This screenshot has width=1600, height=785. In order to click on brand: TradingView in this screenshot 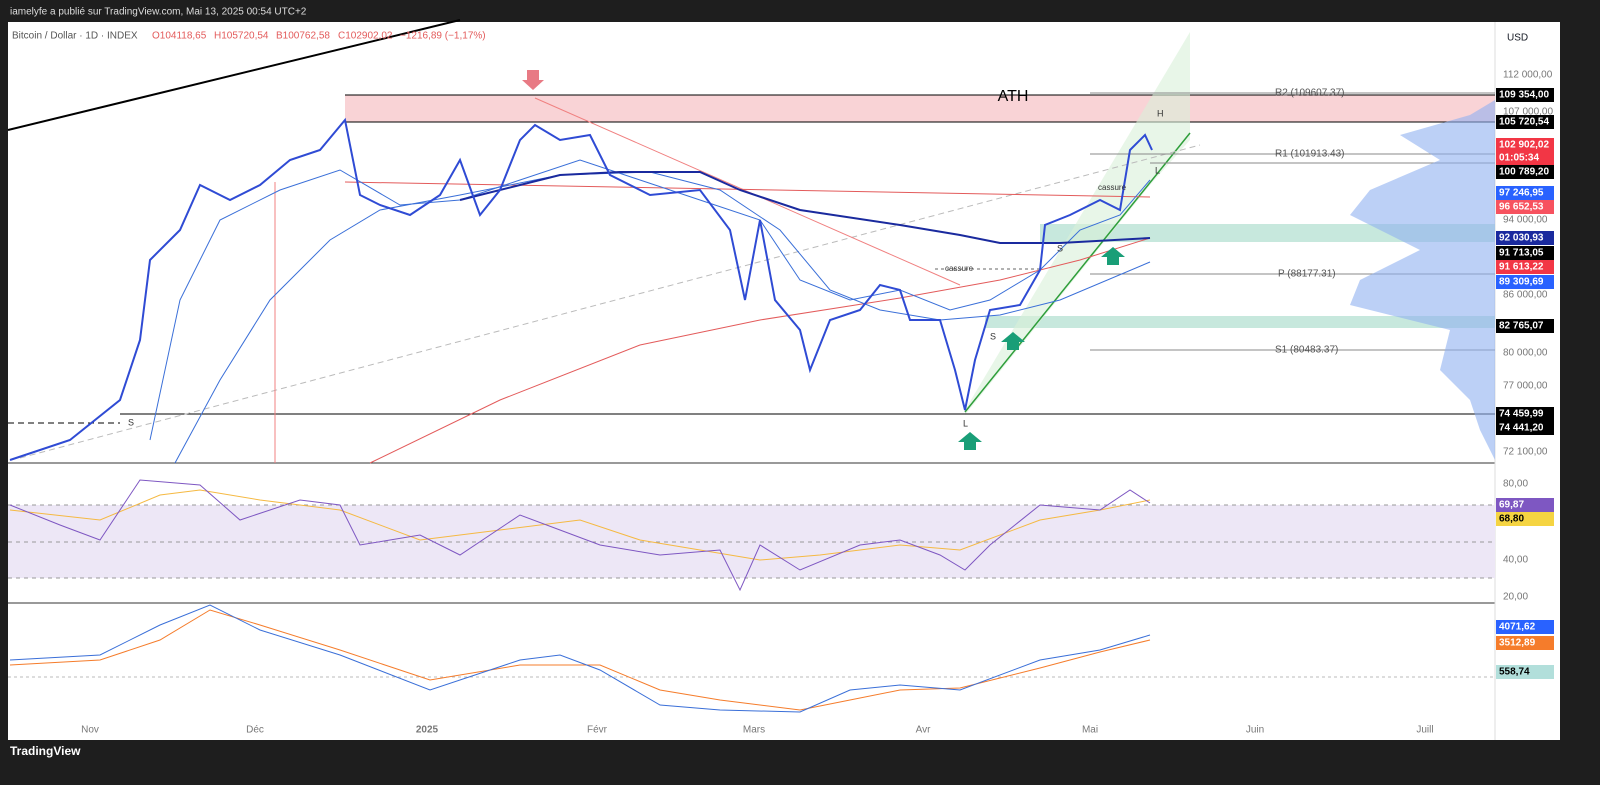, I will do `click(45, 751)`.